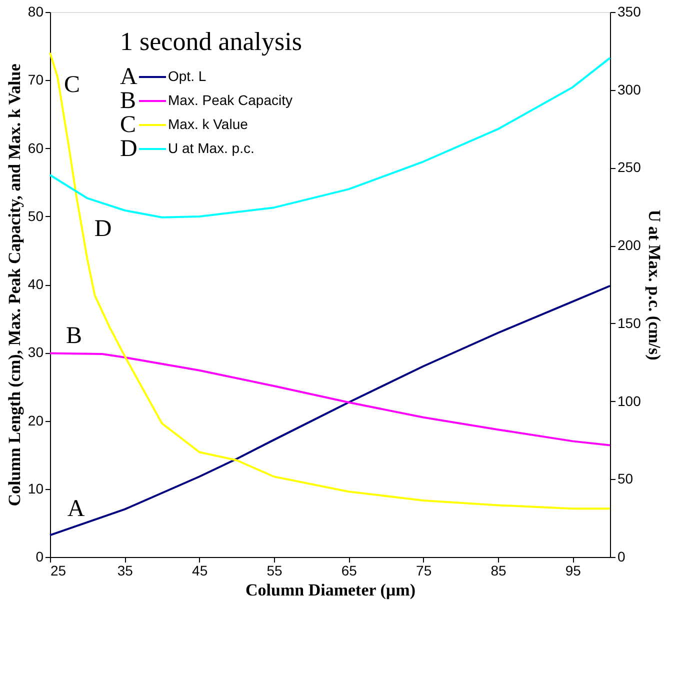  What do you see at coordinates (36, 488) in the screenshot?
I see `y-tick-label: 10` at bounding box center [36, 488].